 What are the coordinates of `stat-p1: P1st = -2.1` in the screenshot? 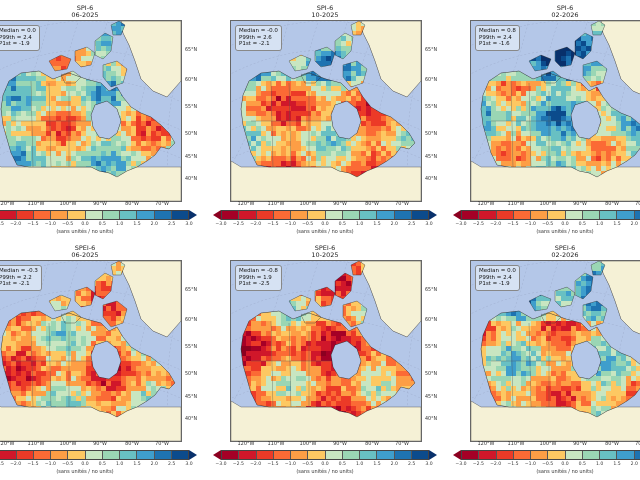 It's located at (15, 284).